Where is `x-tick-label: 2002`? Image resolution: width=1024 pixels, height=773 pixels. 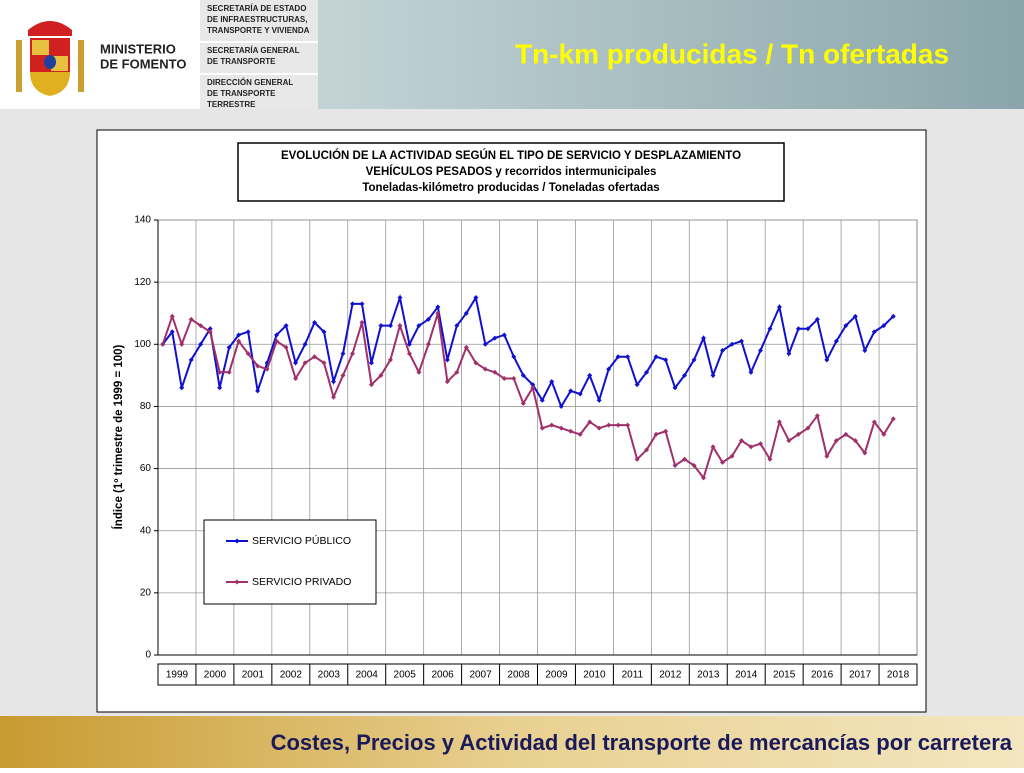 x-tick-label: 2002 is located at coordinates (291, 675).